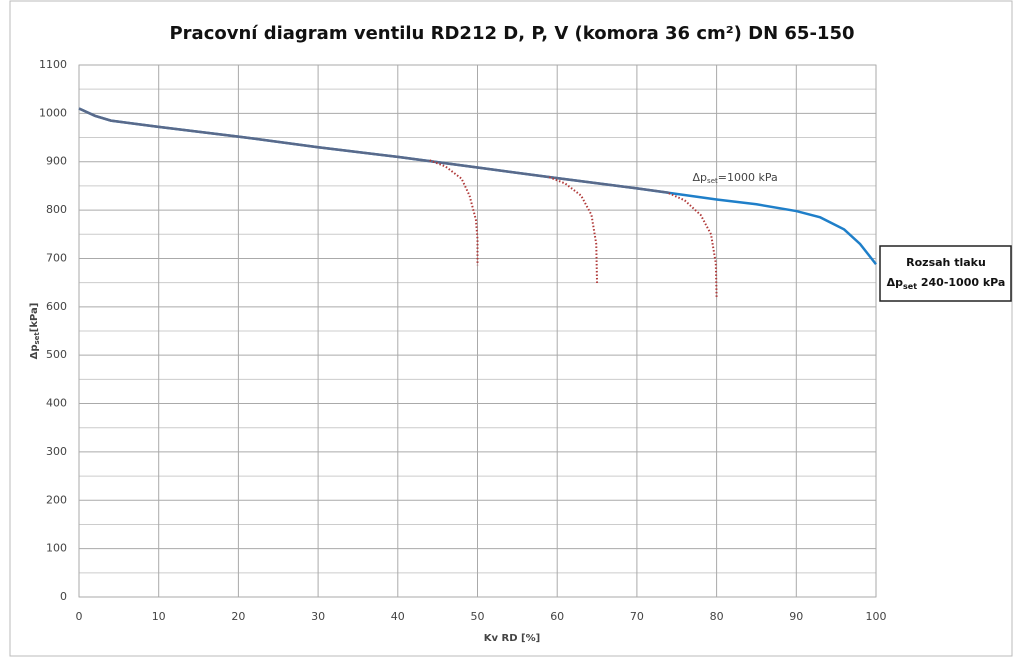 This screenshot has width=1013, height=661. What do you see at coordinates (56, 403) in the screenshot?
I see `y-tick-label: 400` at bounding box center [56, 403].